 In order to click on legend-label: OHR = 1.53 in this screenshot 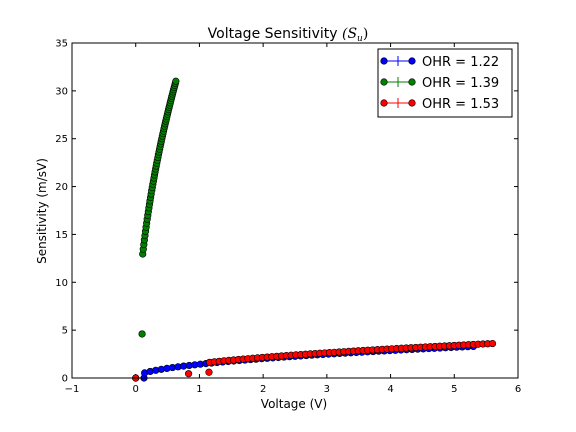, I will do `click(460, 104)`.